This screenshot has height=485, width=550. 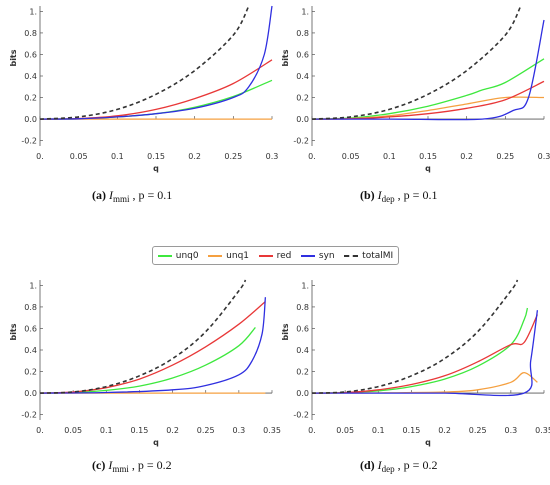 I want to click on legend-swatch-unq1, so click(x=215, y=255).